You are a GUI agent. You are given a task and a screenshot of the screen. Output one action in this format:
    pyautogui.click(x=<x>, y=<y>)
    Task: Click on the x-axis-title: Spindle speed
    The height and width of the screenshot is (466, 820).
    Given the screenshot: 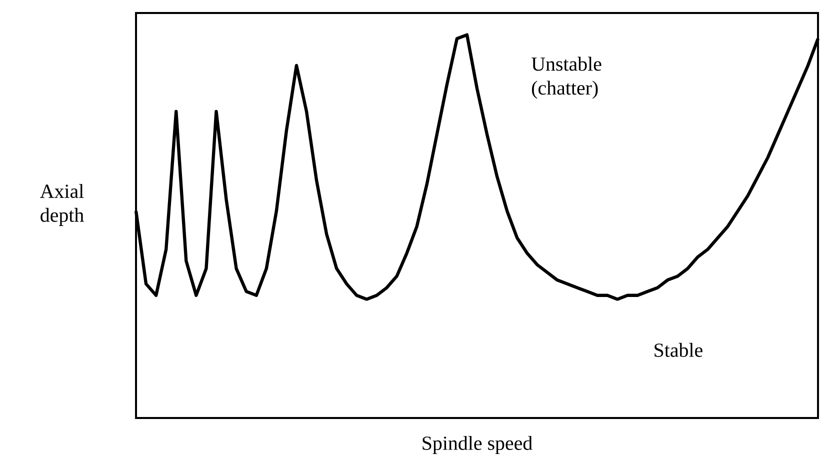 What is the action you would take?
    pyautogui.click(x=477, y=445)
    